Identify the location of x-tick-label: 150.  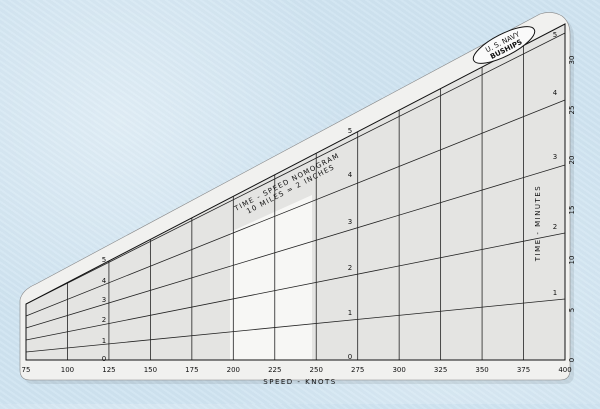
(150, 370).